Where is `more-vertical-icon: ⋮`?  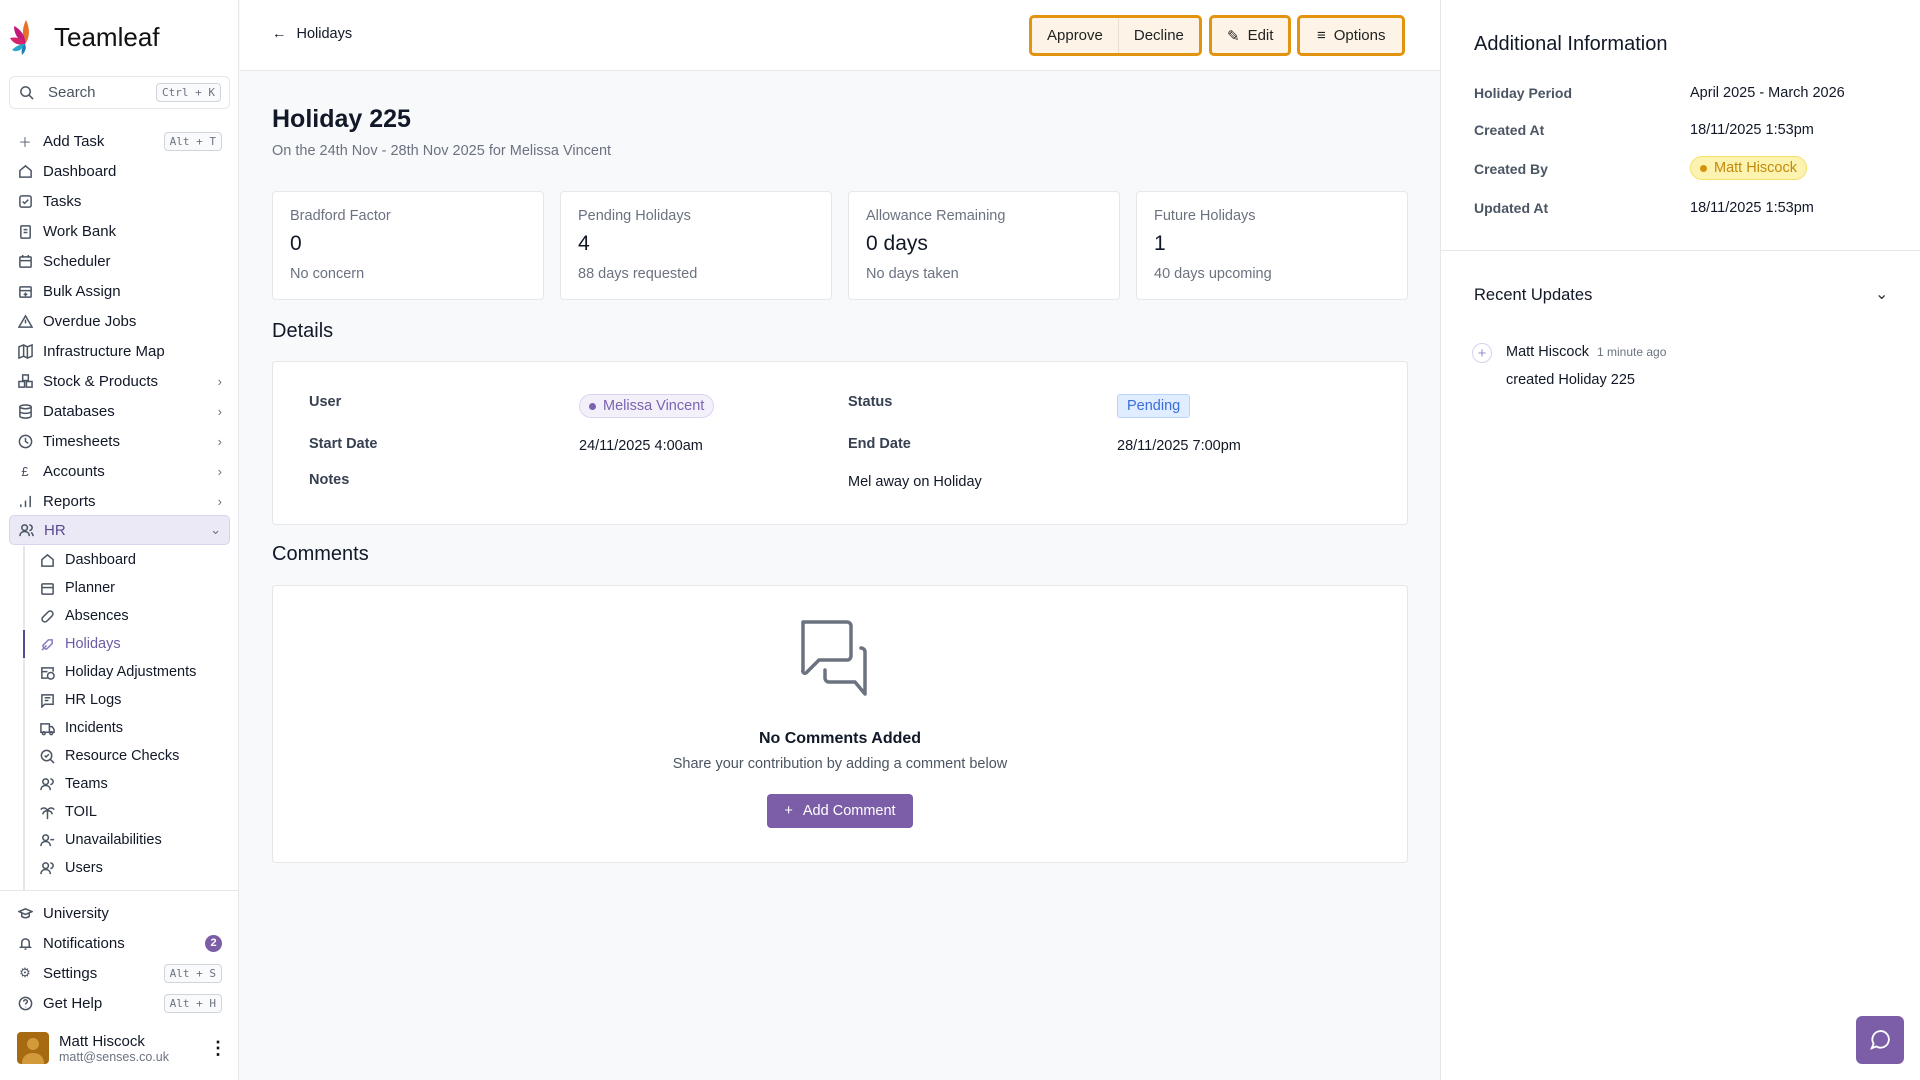 more-vertical-icon: ⋮ is located at coordinates (218, 1047).